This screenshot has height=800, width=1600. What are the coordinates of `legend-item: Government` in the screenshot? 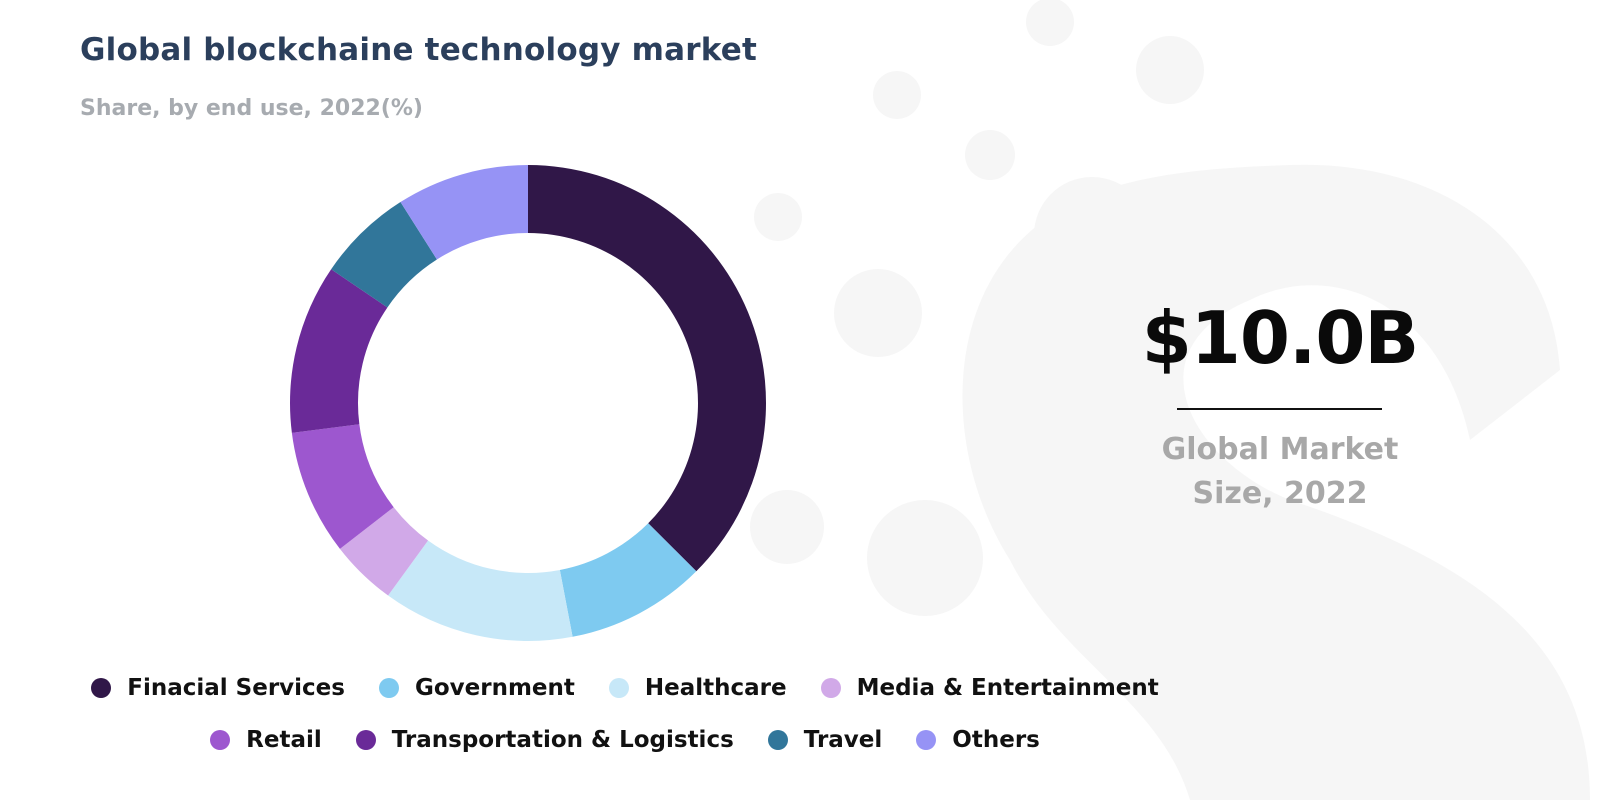 It's located at (476, 688).